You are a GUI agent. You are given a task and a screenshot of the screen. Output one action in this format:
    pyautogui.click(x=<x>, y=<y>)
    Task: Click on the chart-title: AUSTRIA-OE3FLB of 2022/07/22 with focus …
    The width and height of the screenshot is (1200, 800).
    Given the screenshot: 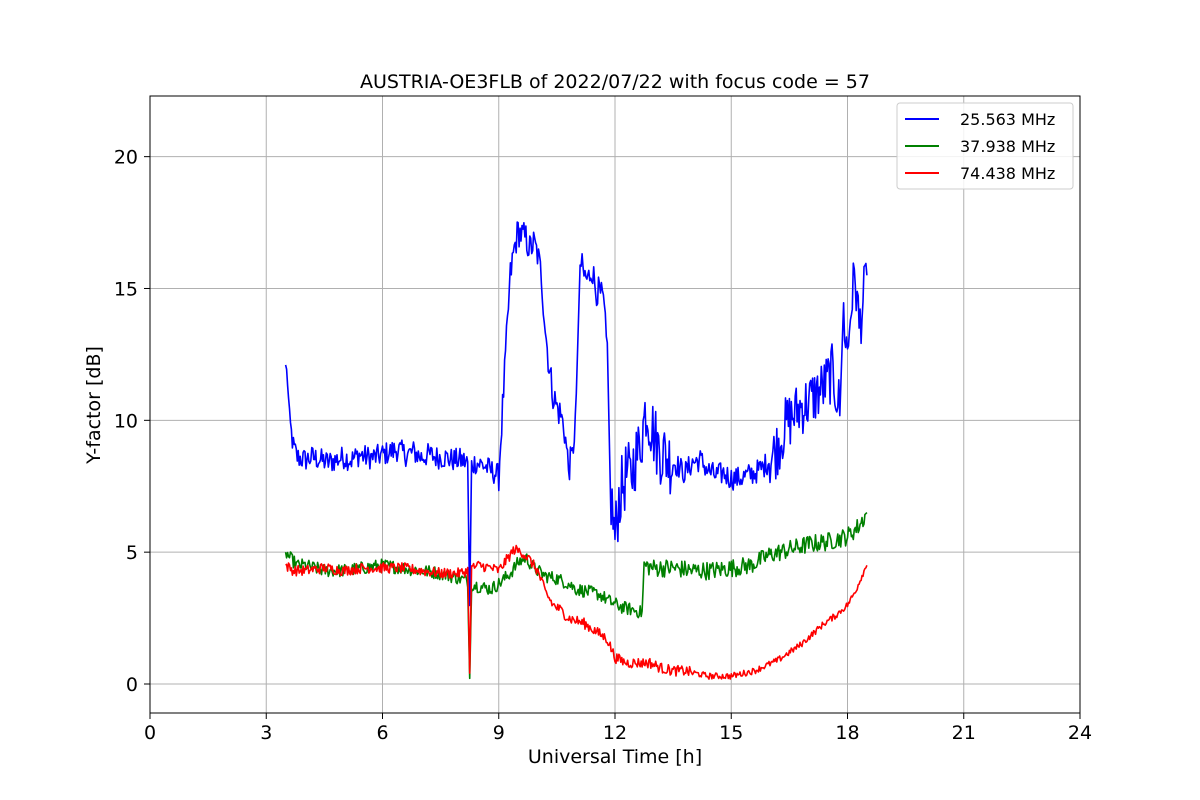 What is the action you would take?
    pyautogui.click(x=615, y=82)
    